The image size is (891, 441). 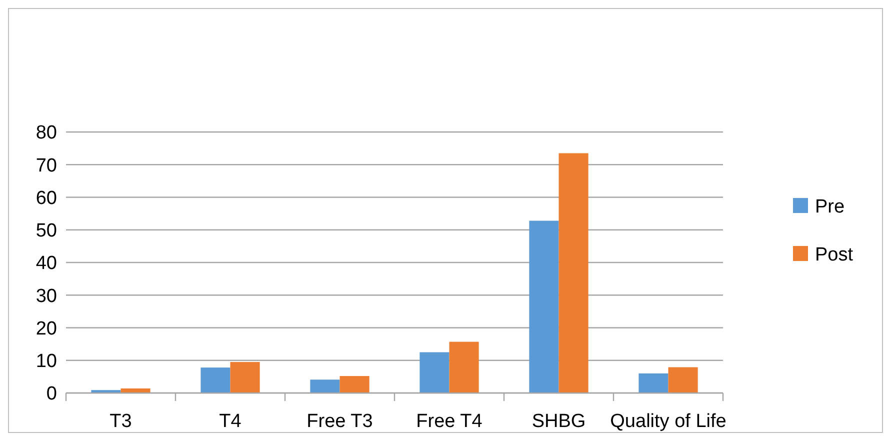 What do you see at coordinates (834, 255) in the screenshot?
I see `legend-label: Post` at bounding box center [834, 255].